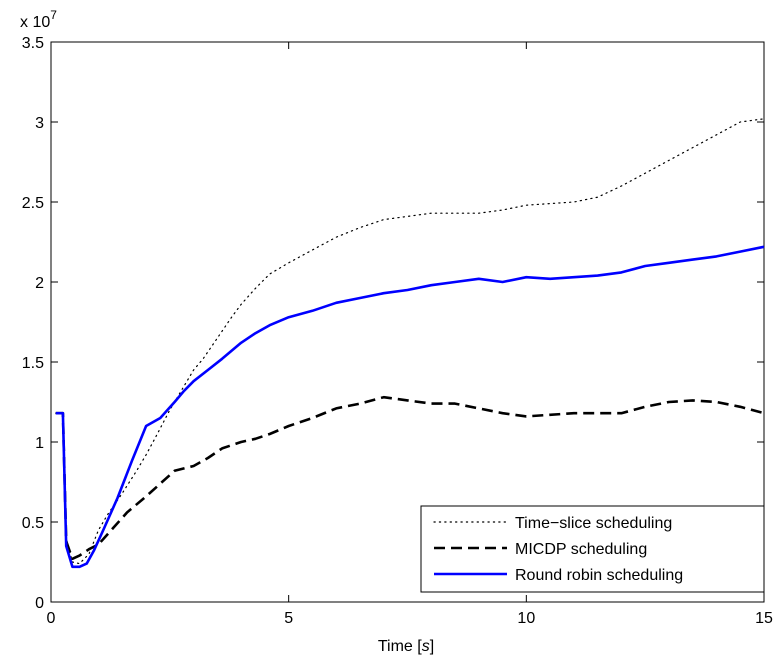 This screenshot has width=779, height=663. Describe the element at coordinates (764, 618) in the screenshot. I see `x-tick-label: 15` at that location.